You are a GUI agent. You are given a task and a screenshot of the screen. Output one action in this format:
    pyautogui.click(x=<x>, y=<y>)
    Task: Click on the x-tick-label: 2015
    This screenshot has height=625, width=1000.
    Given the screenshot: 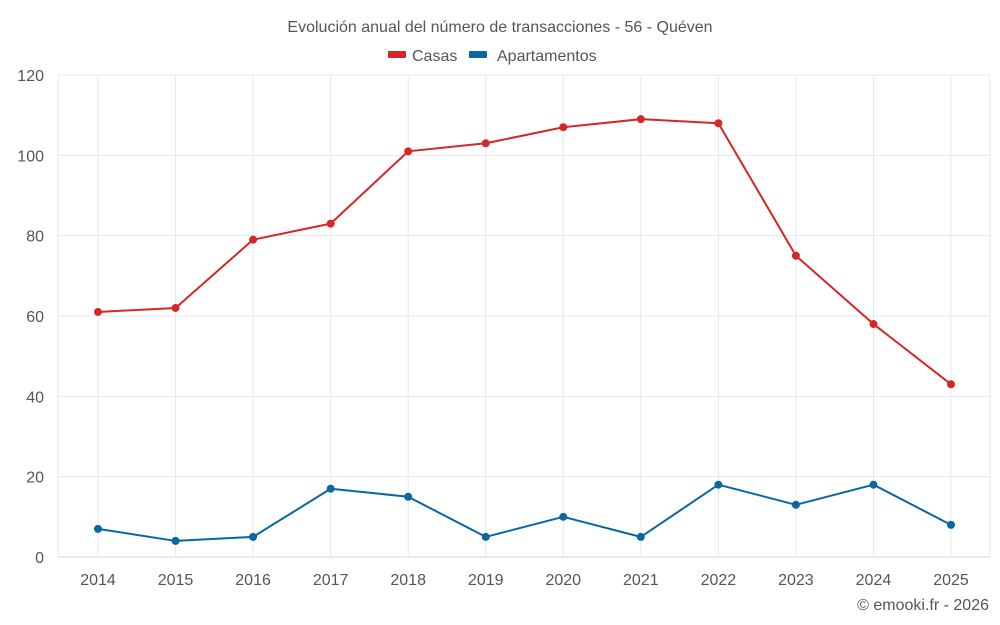 What is the action you would take?
    pyautogui.click(x=176, y=580)
    